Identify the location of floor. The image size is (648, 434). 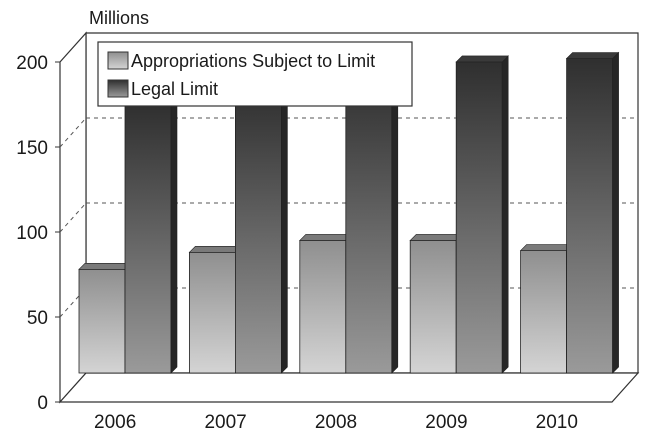
(349, 387).